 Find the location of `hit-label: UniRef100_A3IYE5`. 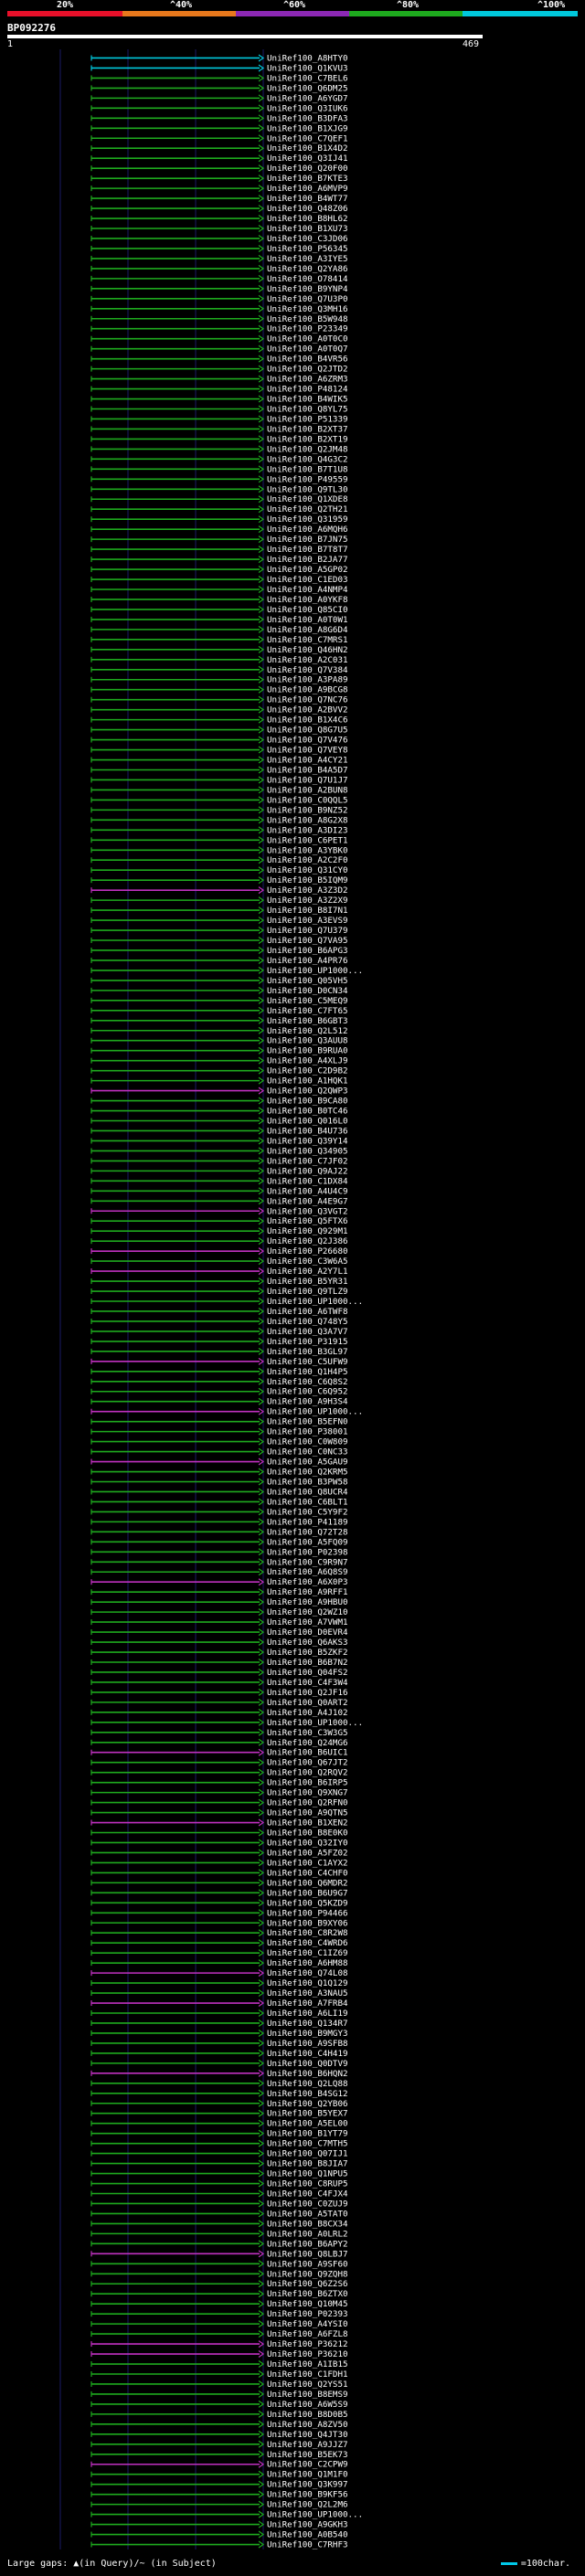

hit-label: UniRef100_A3IYE5 is located at coordinates (308, 259).